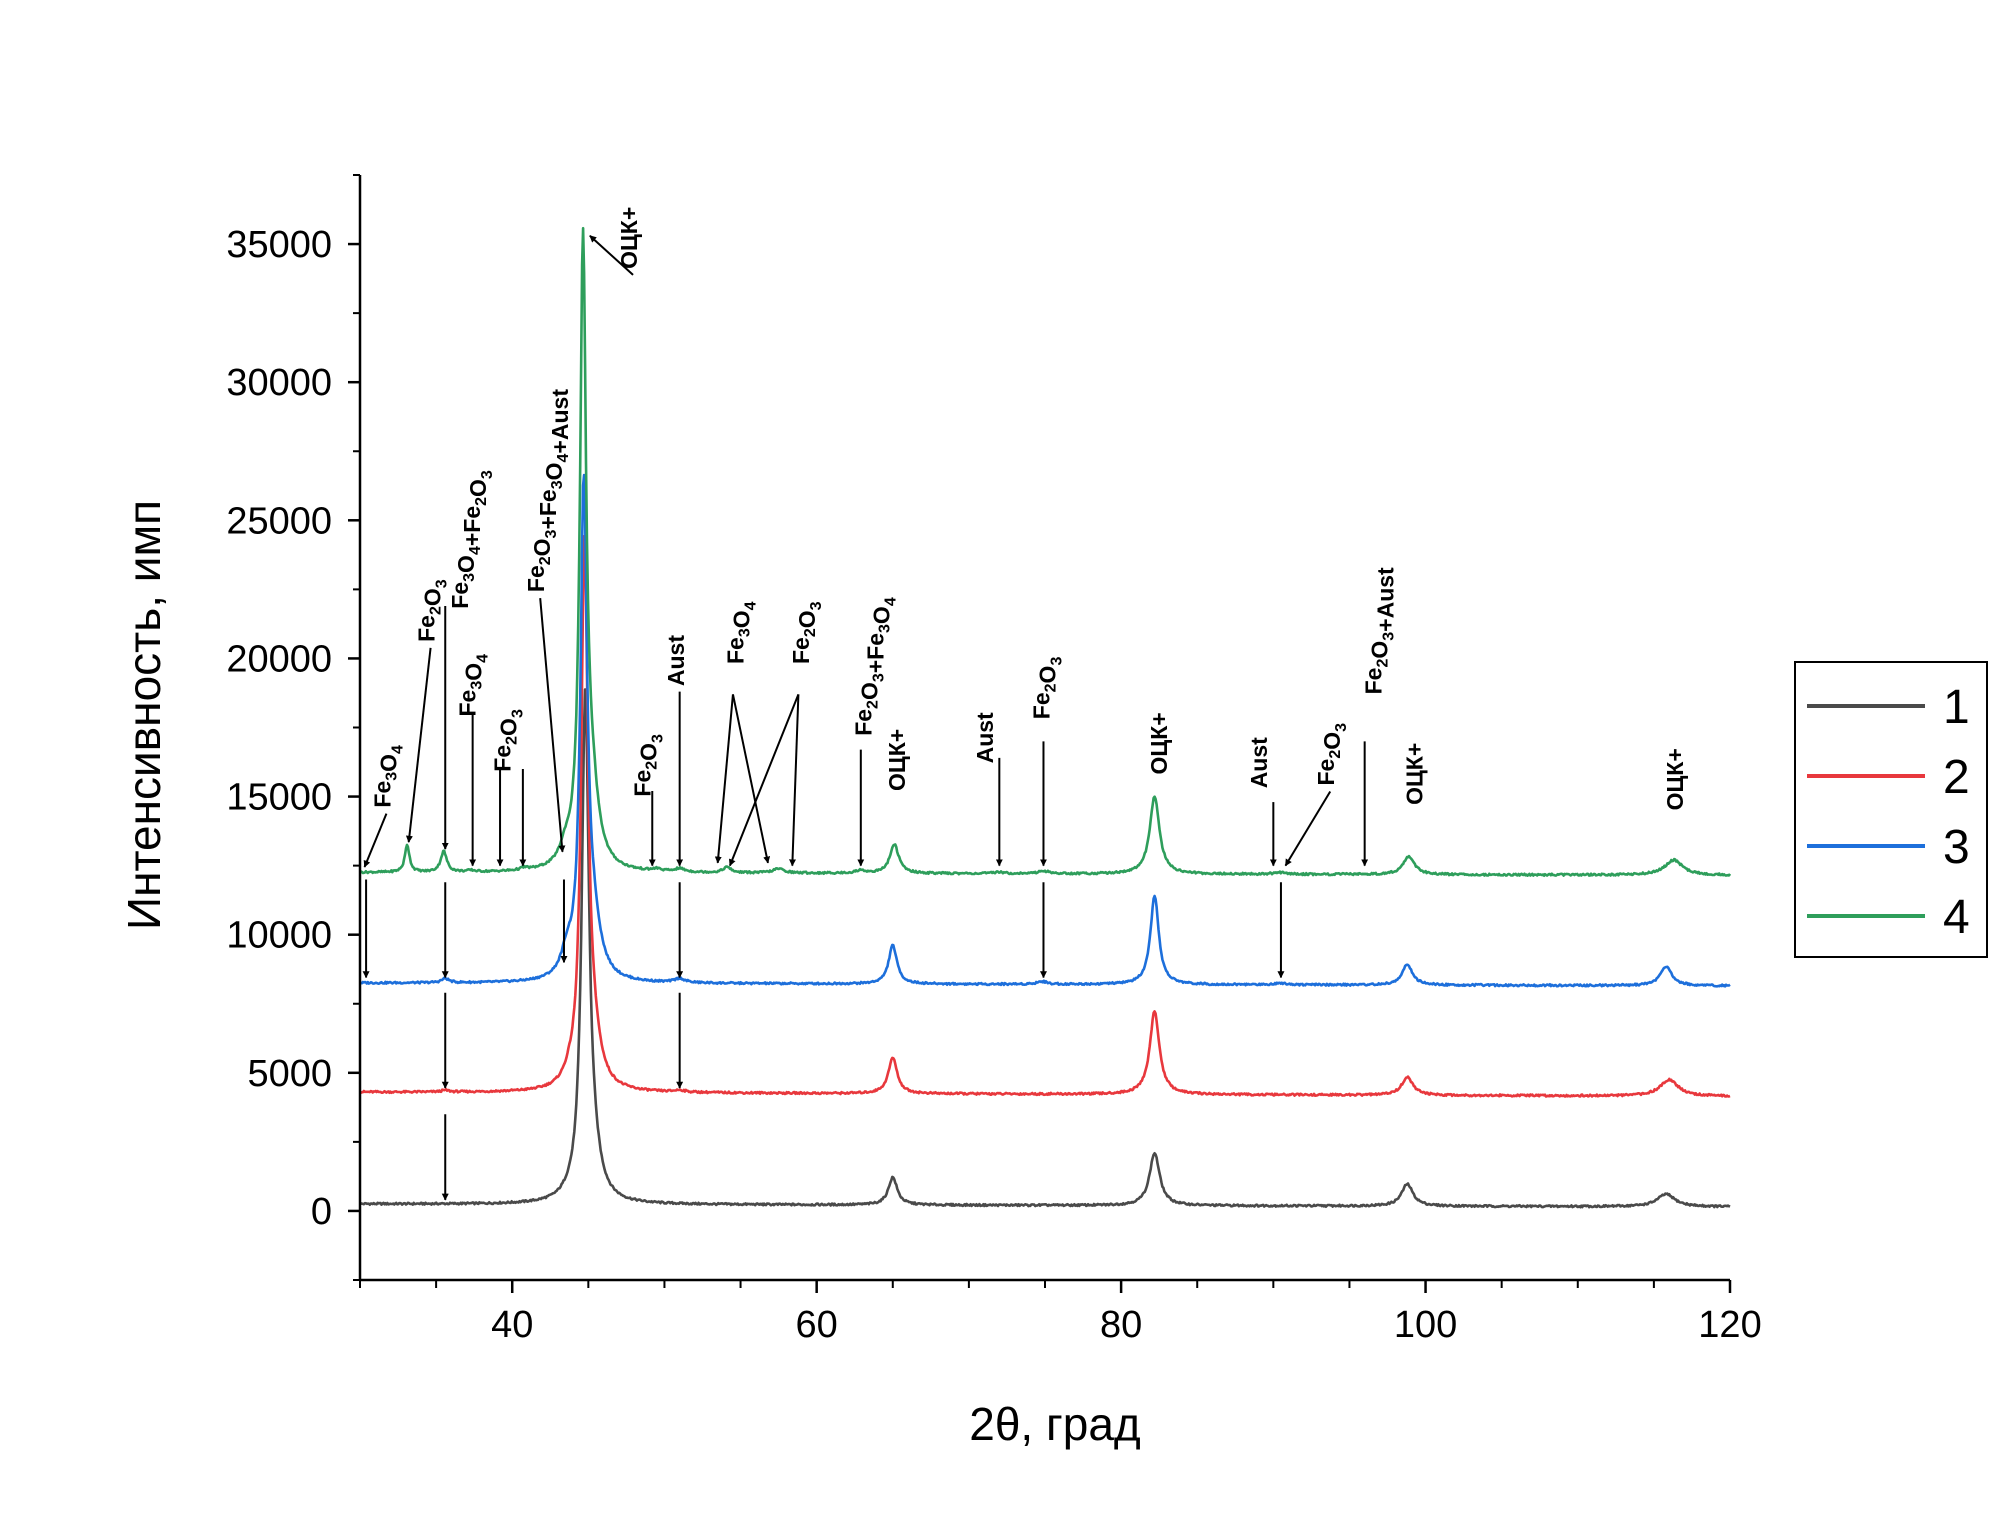 The width and height of the screenshot is (2000, 1535). What do you see at coordinates (817, 1325) in the screenshot?
I see `x-tick-label: 60` at bounding box center [817, 1325].